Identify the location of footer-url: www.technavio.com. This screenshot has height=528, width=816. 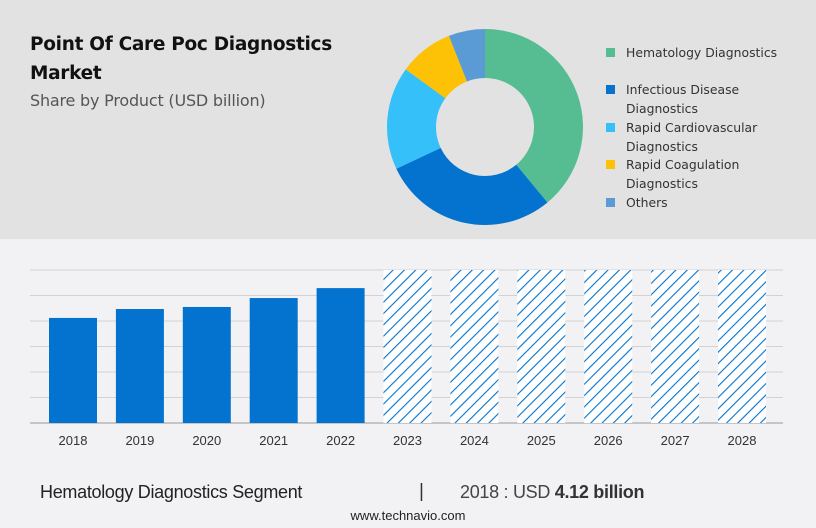
(408, 515).